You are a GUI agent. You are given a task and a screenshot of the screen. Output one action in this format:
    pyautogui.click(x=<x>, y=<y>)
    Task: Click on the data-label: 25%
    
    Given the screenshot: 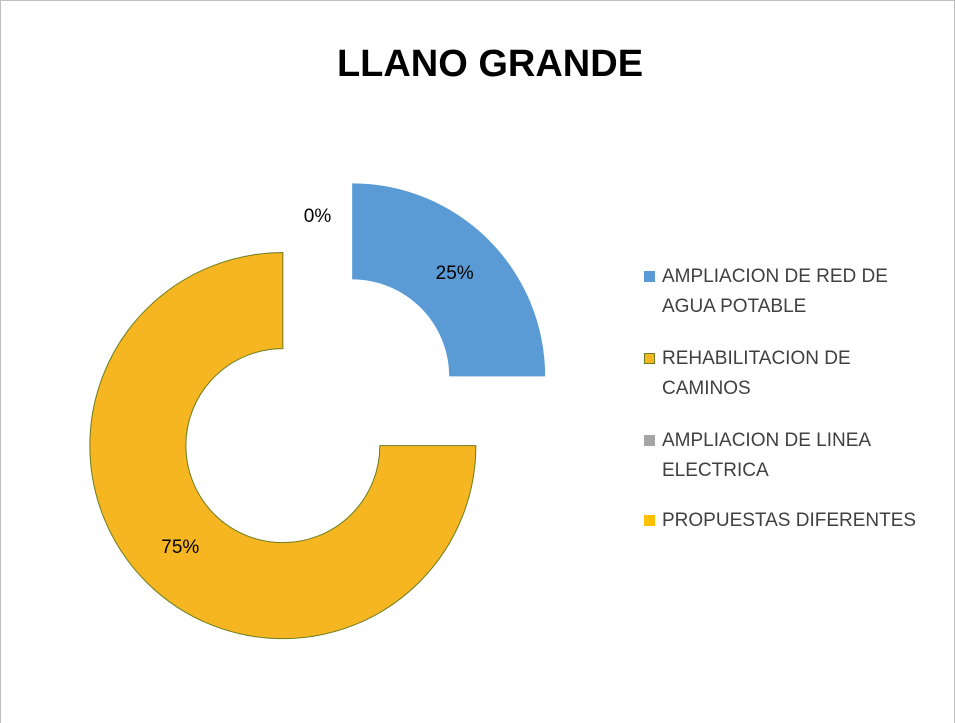 What is the action you would take?
    pyautogui.click(x=455, y=273)
    